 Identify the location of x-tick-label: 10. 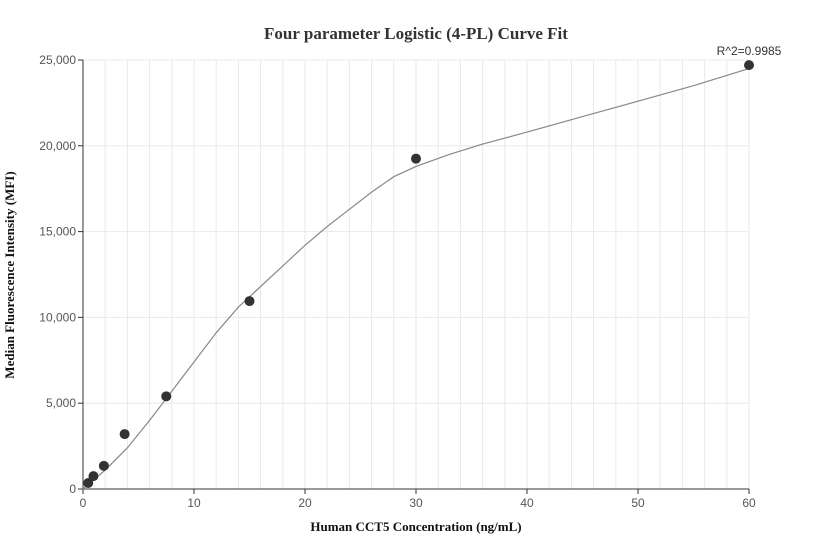
(194, 503).